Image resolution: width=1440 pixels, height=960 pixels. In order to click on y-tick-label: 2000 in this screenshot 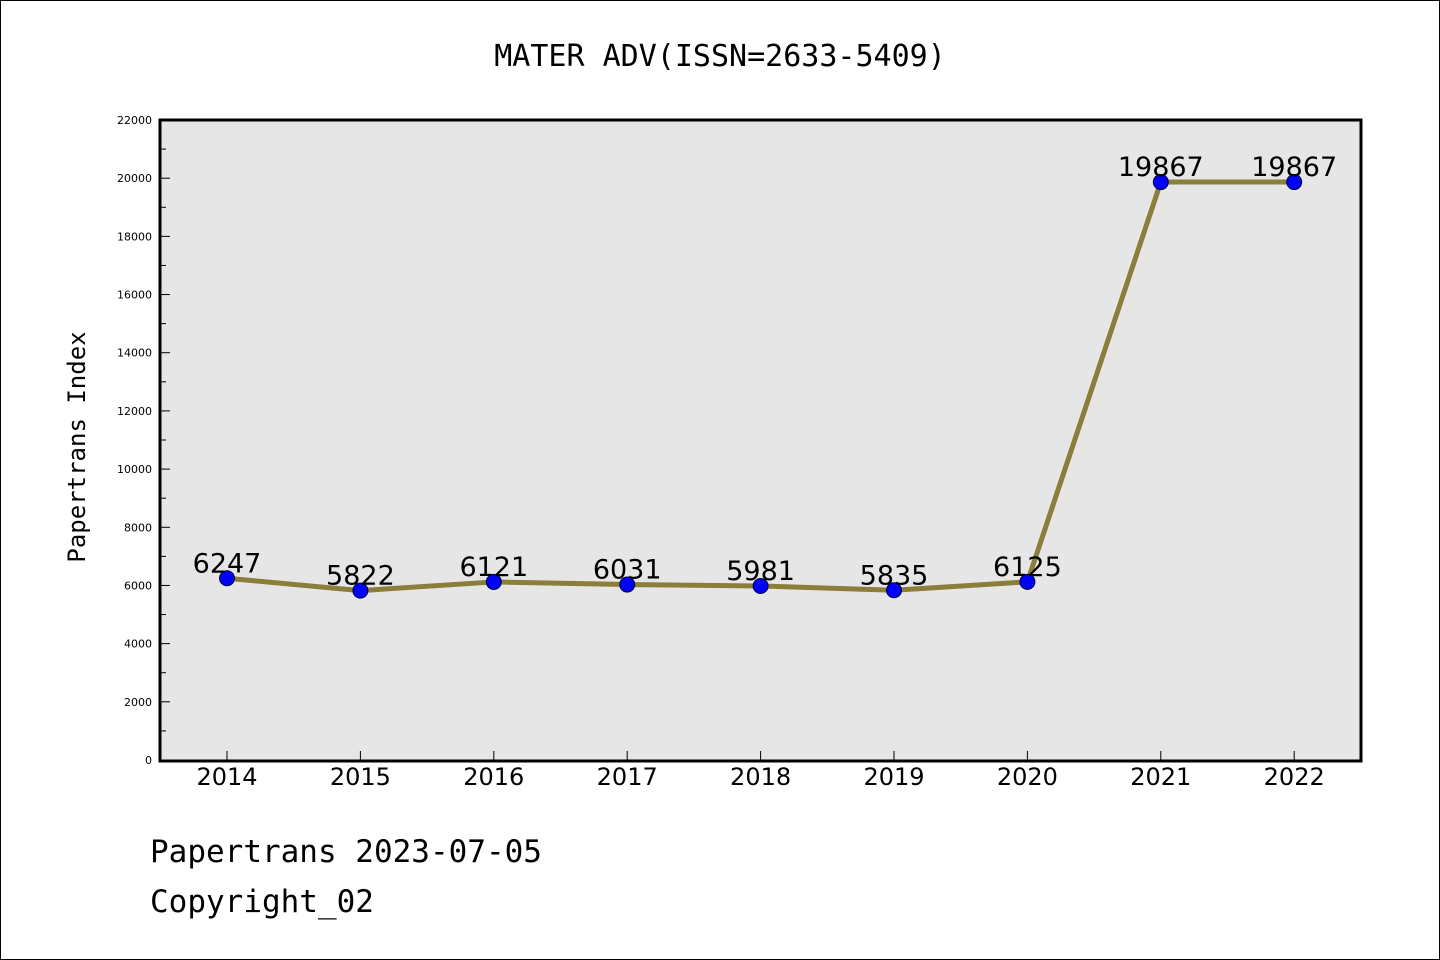, I will do `click(138, 702)`.